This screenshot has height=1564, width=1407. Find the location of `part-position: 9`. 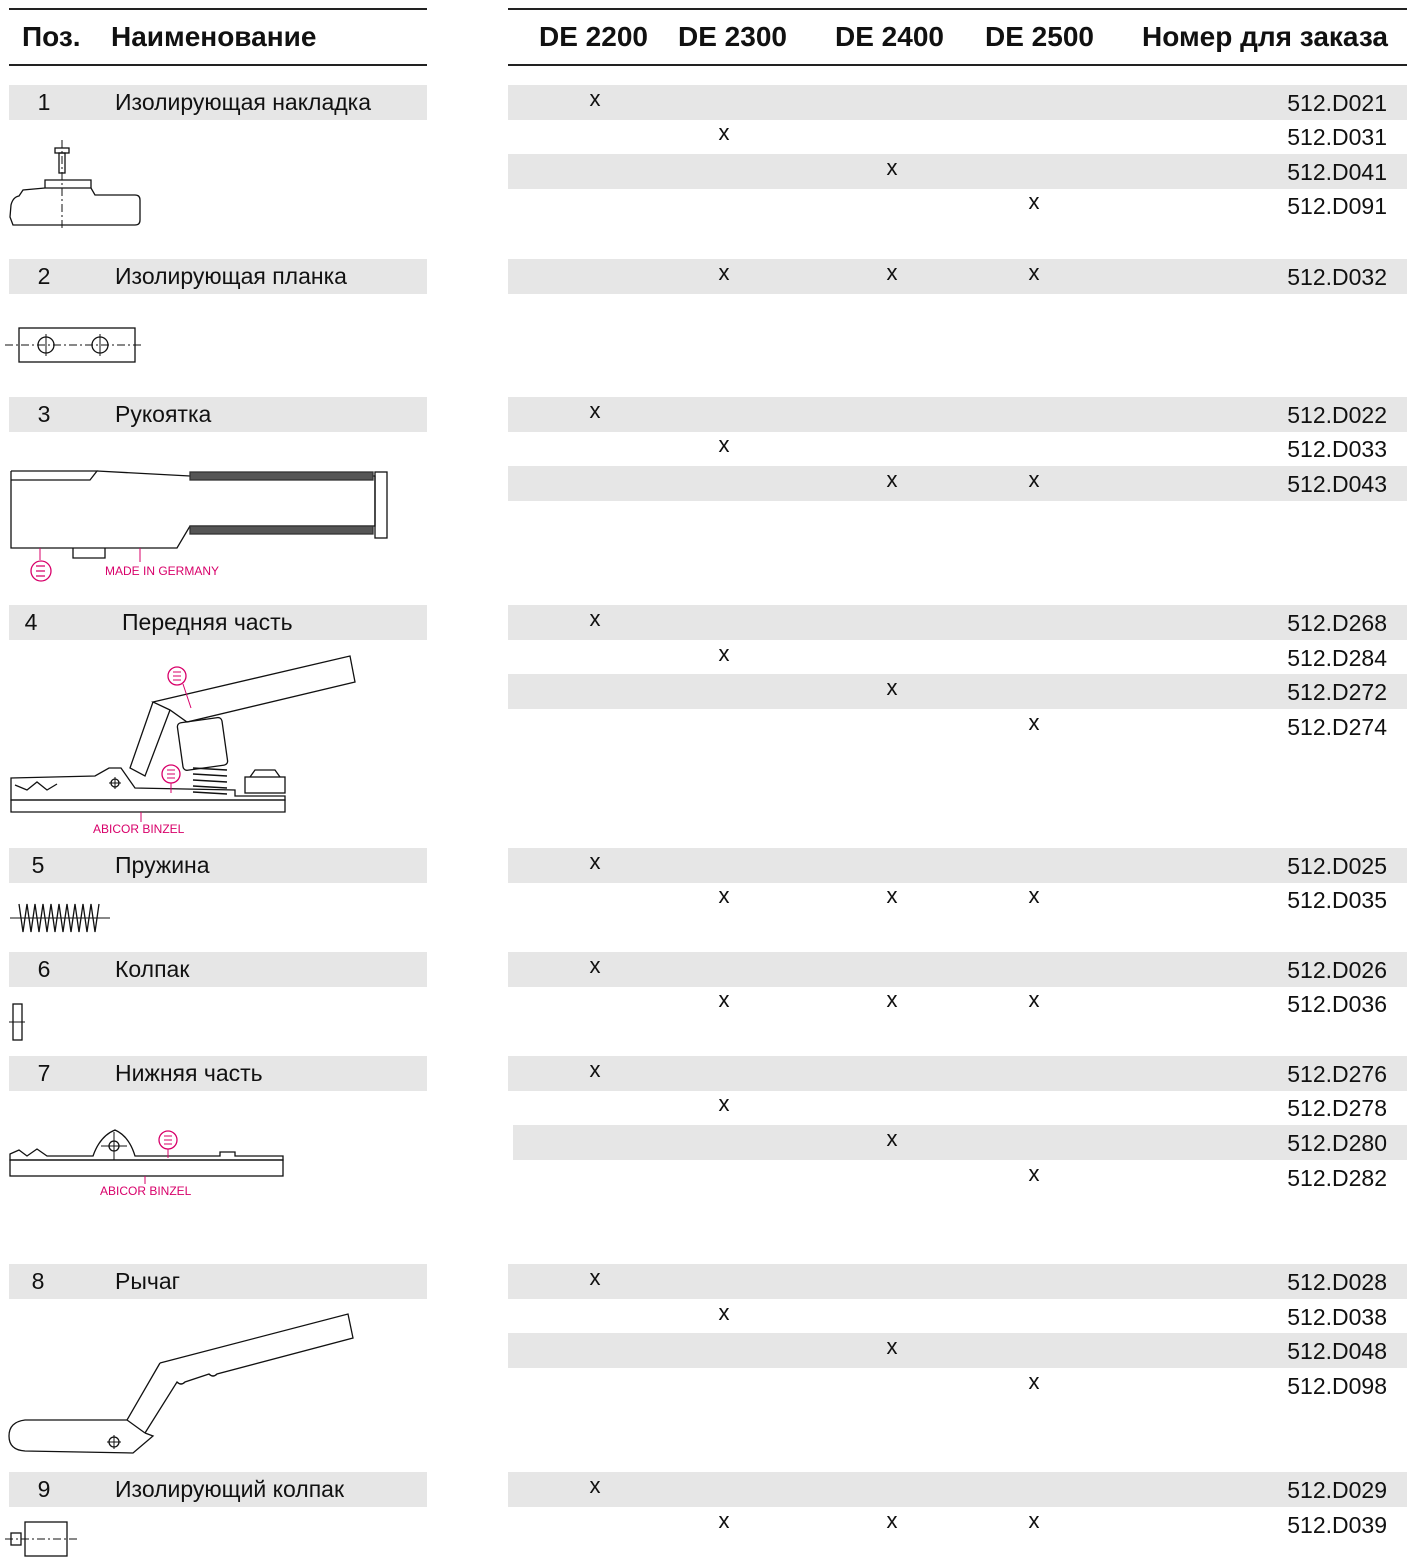

part-position: 9 is located at coordinates (44, 1489).